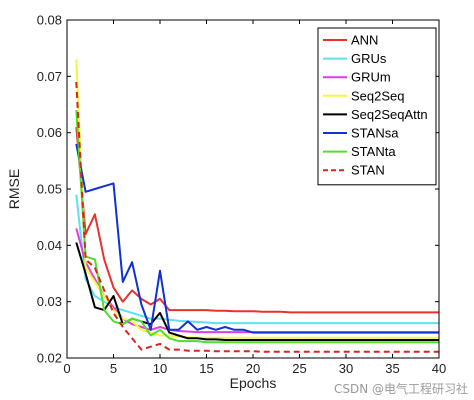 This screenshot has width=474, height=400. Describe the element at coordinates (49, 76) in the screenshot. I see `y-tick-label: 0.07` at that location.